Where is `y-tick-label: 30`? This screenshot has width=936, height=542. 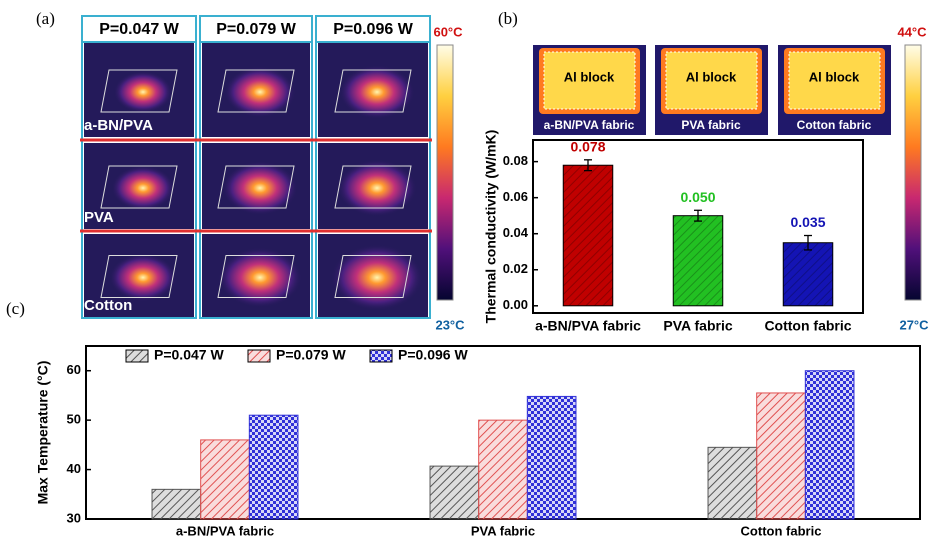 y-tick-label: 30 is located at coordinates (74, 517).